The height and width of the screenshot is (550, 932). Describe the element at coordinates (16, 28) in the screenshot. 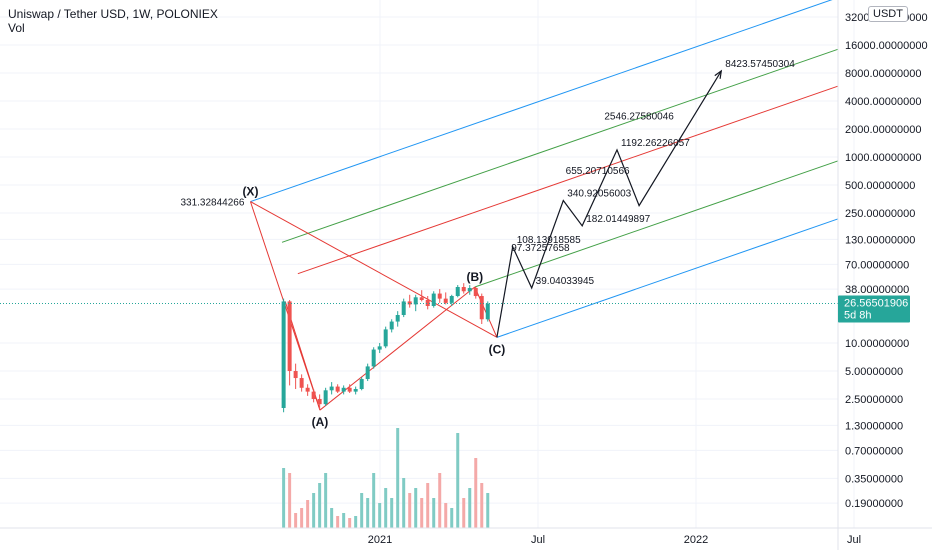

I see `volume-indicator-label: Vol` at that location.